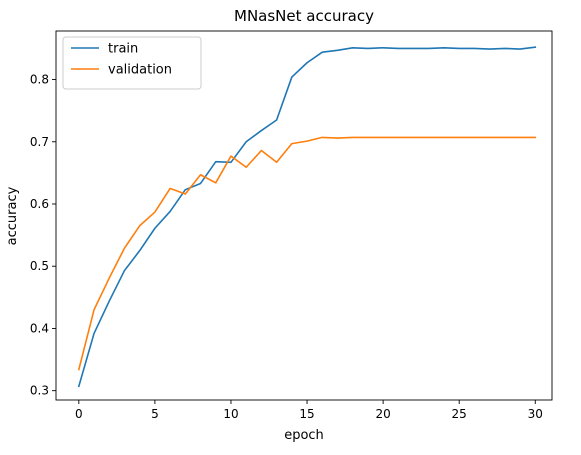  I want to click on x-tick-label: 30, so click(535, 414).